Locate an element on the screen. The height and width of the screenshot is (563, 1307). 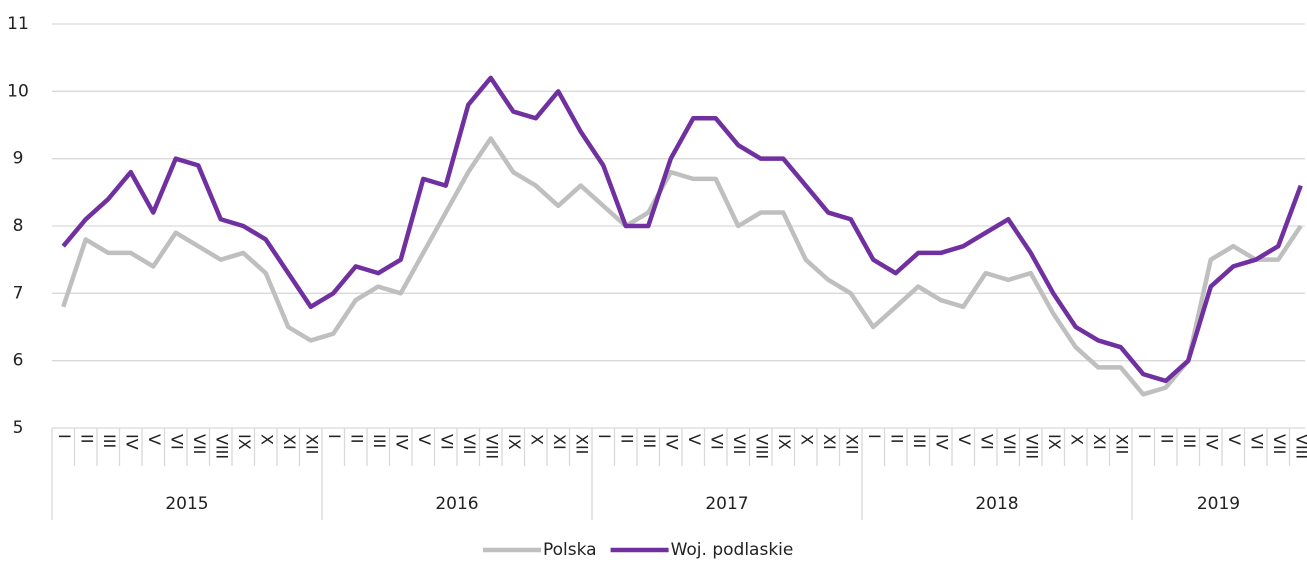
y-tick-label: 11 is located at coordinates (18, 24).